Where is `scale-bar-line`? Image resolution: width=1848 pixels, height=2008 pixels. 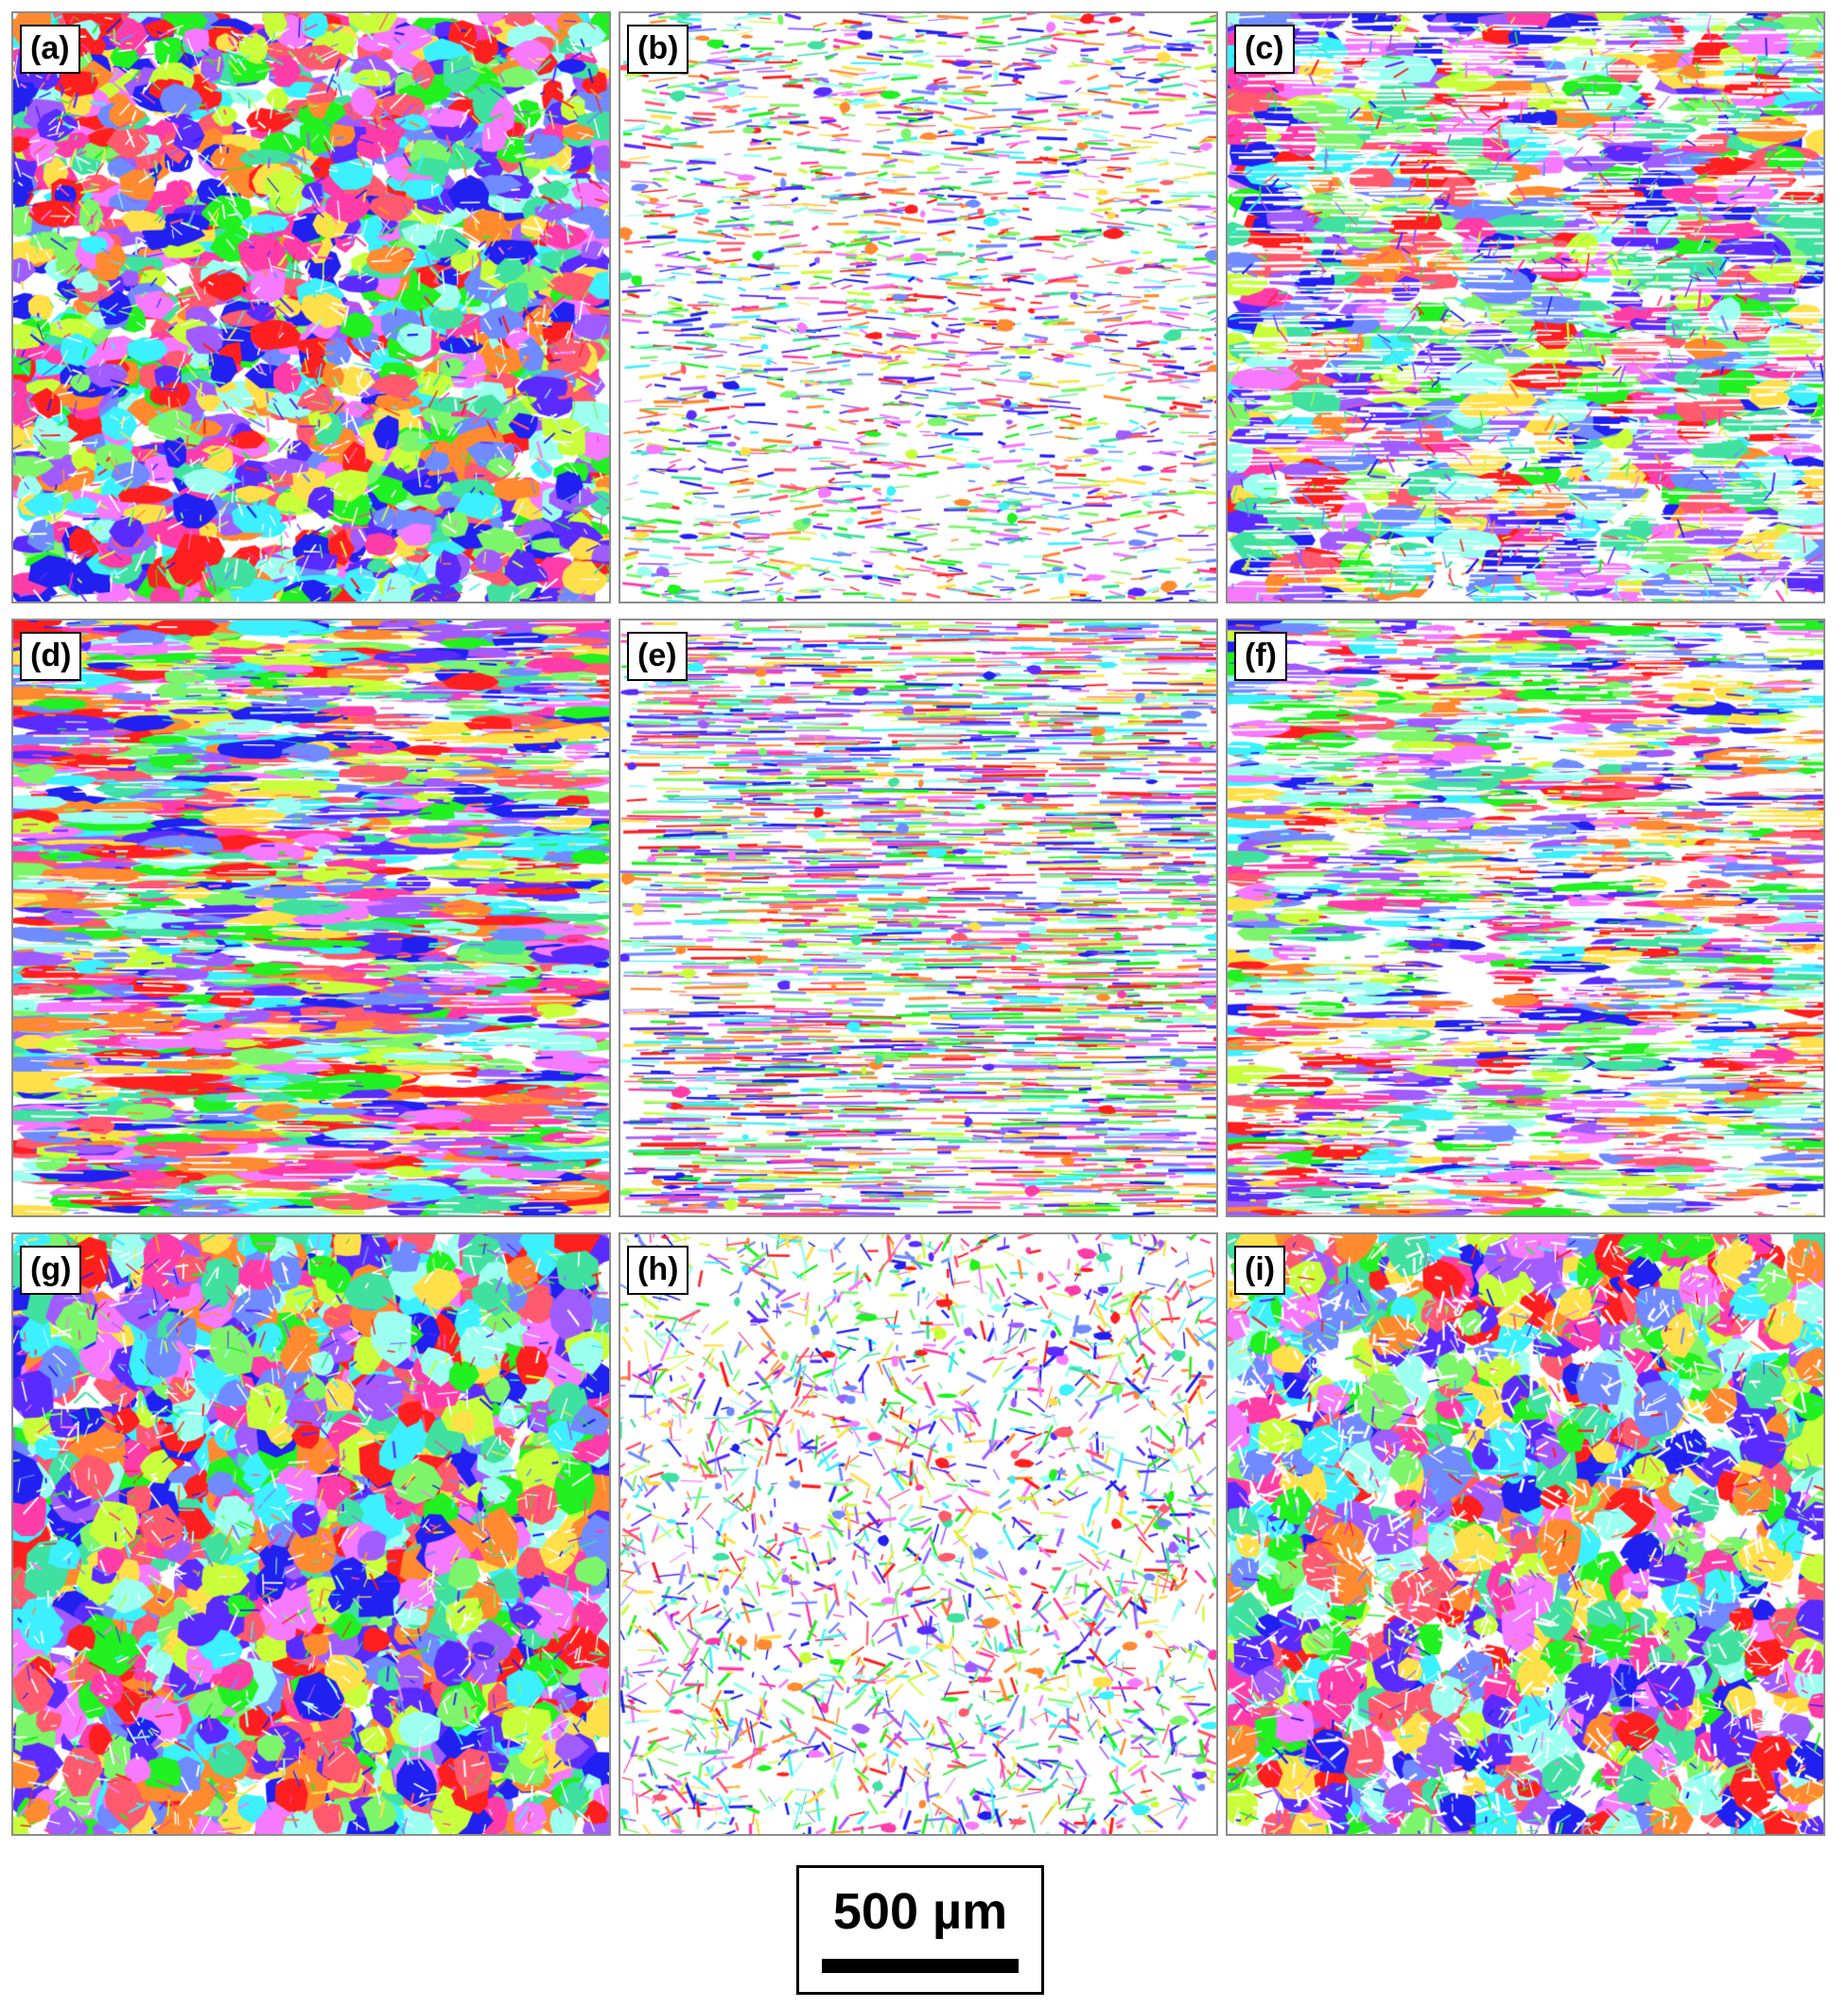 scale-bar-line is located at coordinates (920, 1966).